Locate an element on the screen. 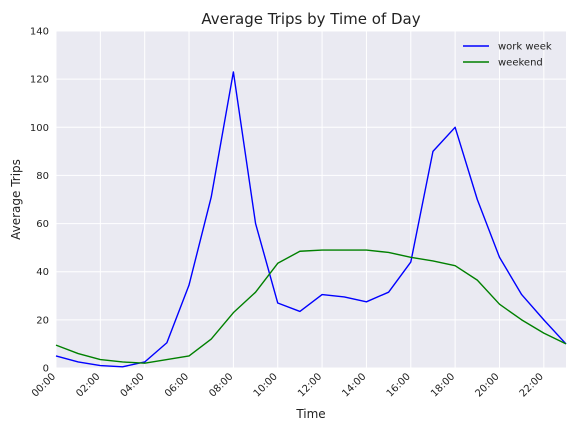 The image size is (576, 432). x-tick-label: 06:00 is located at coordinates (177, 385).